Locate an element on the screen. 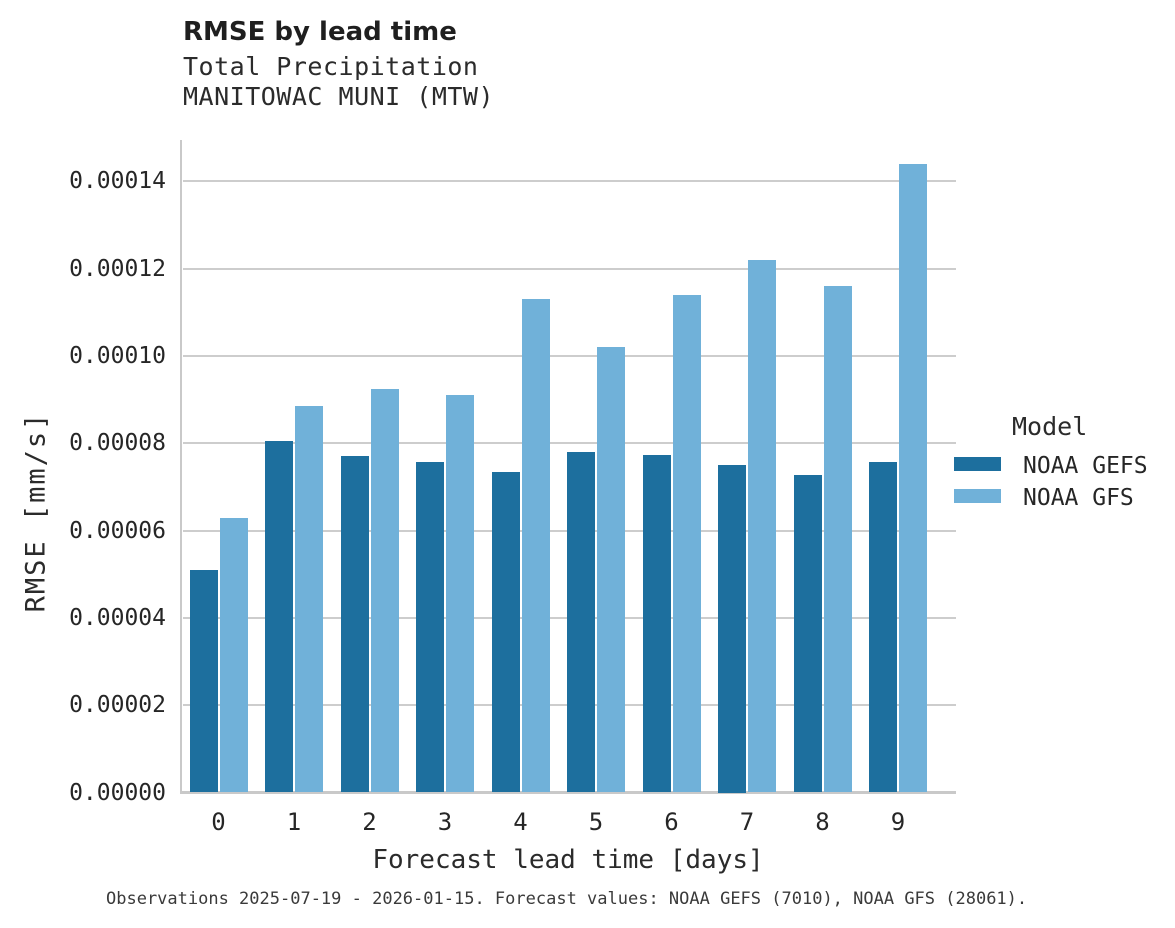  gridline-y-0.00010 is located at coordinates (569, 356).